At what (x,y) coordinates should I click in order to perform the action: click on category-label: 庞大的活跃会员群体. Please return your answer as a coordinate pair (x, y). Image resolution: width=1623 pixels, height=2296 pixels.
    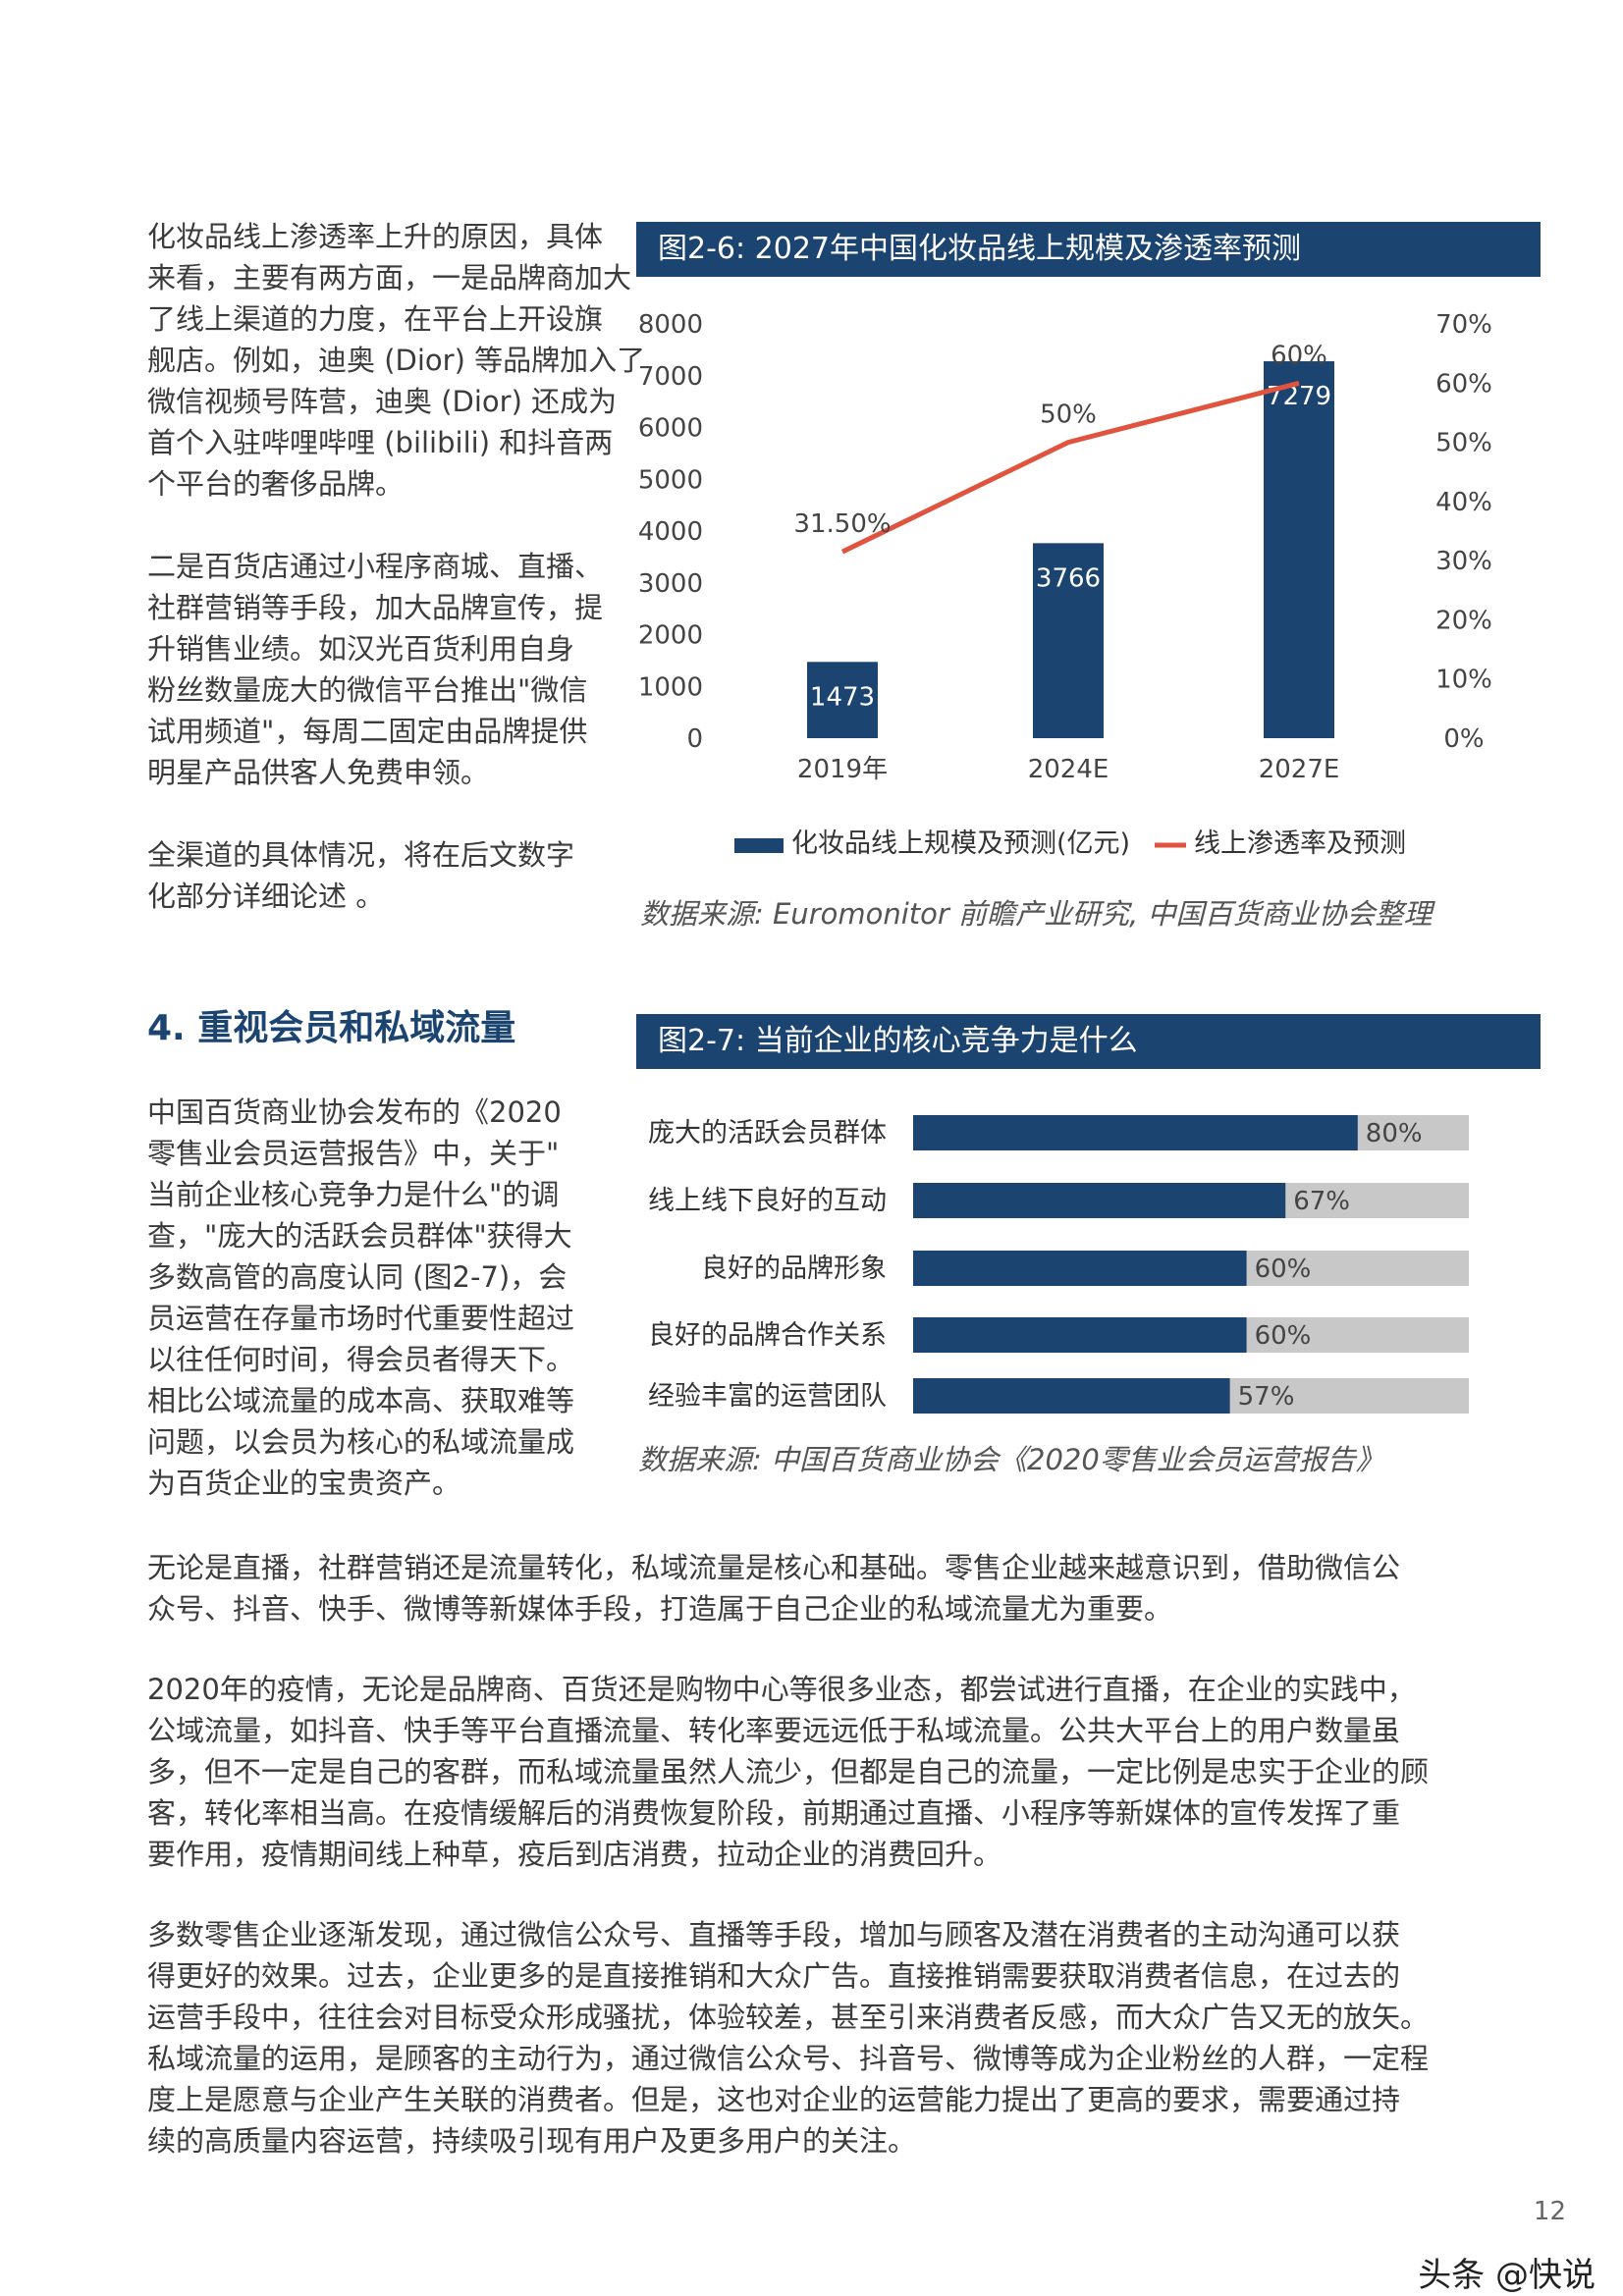
    Looking at the image, I should click on (767, 1133).